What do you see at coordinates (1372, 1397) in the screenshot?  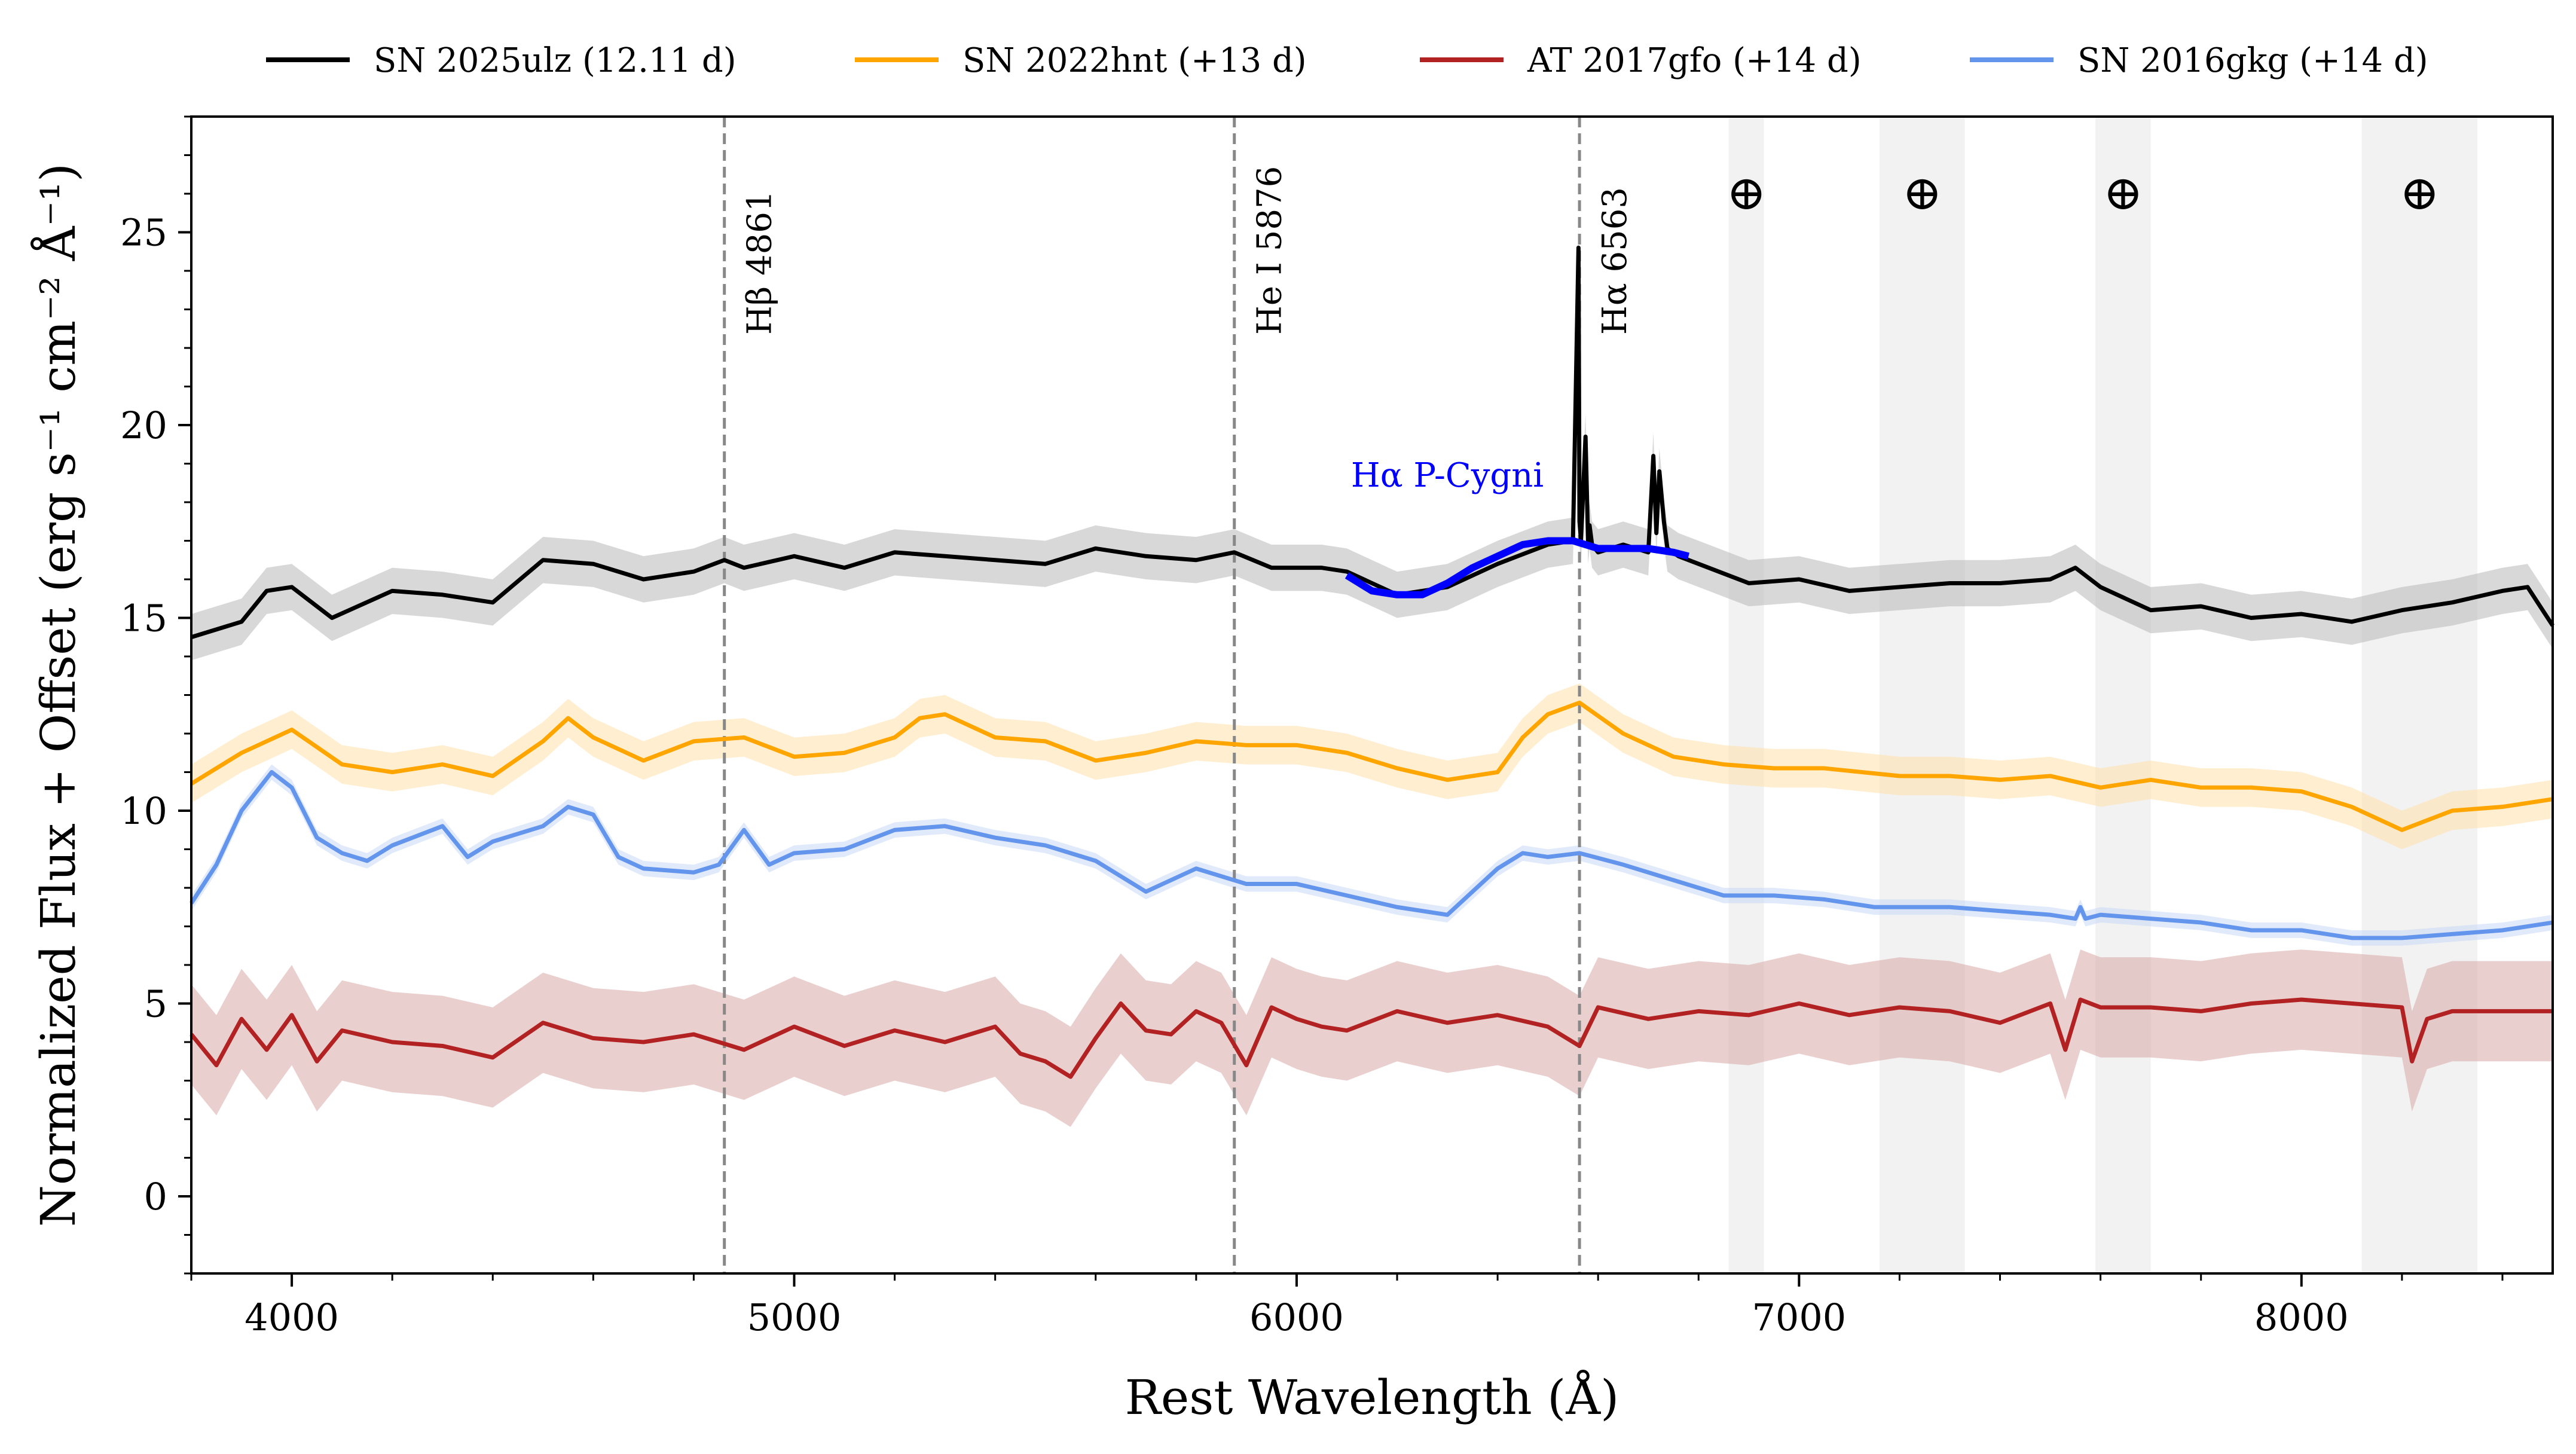 I see `x-axis-title: Rest Wavelength (Å)` at bounding box center [1372, 1397].